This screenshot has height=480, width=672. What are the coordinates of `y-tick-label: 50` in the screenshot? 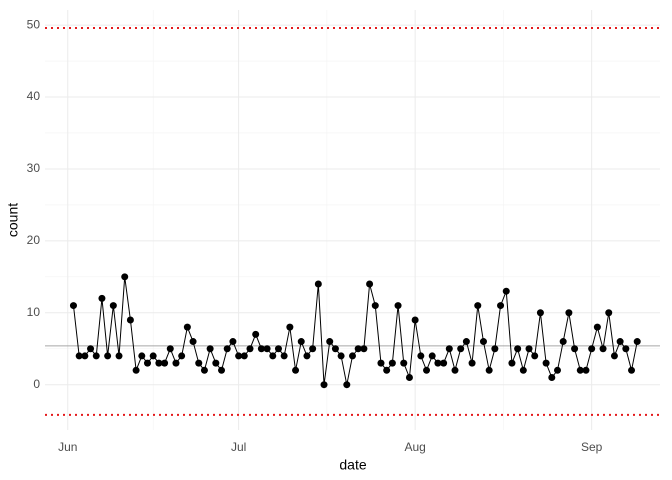 It's located at (34, 24).